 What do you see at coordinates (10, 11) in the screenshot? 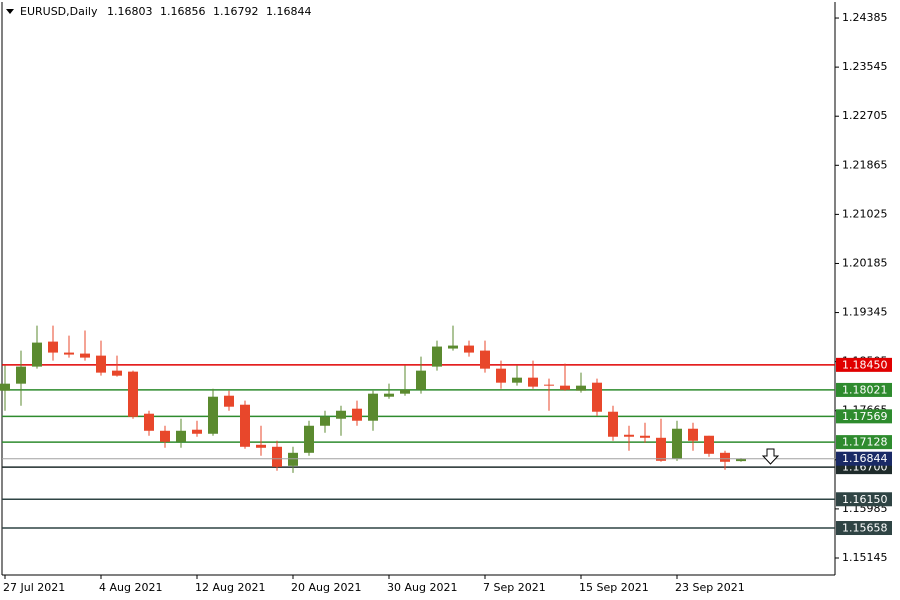
I see `menu-triangle` at bounding box center [10, 11].